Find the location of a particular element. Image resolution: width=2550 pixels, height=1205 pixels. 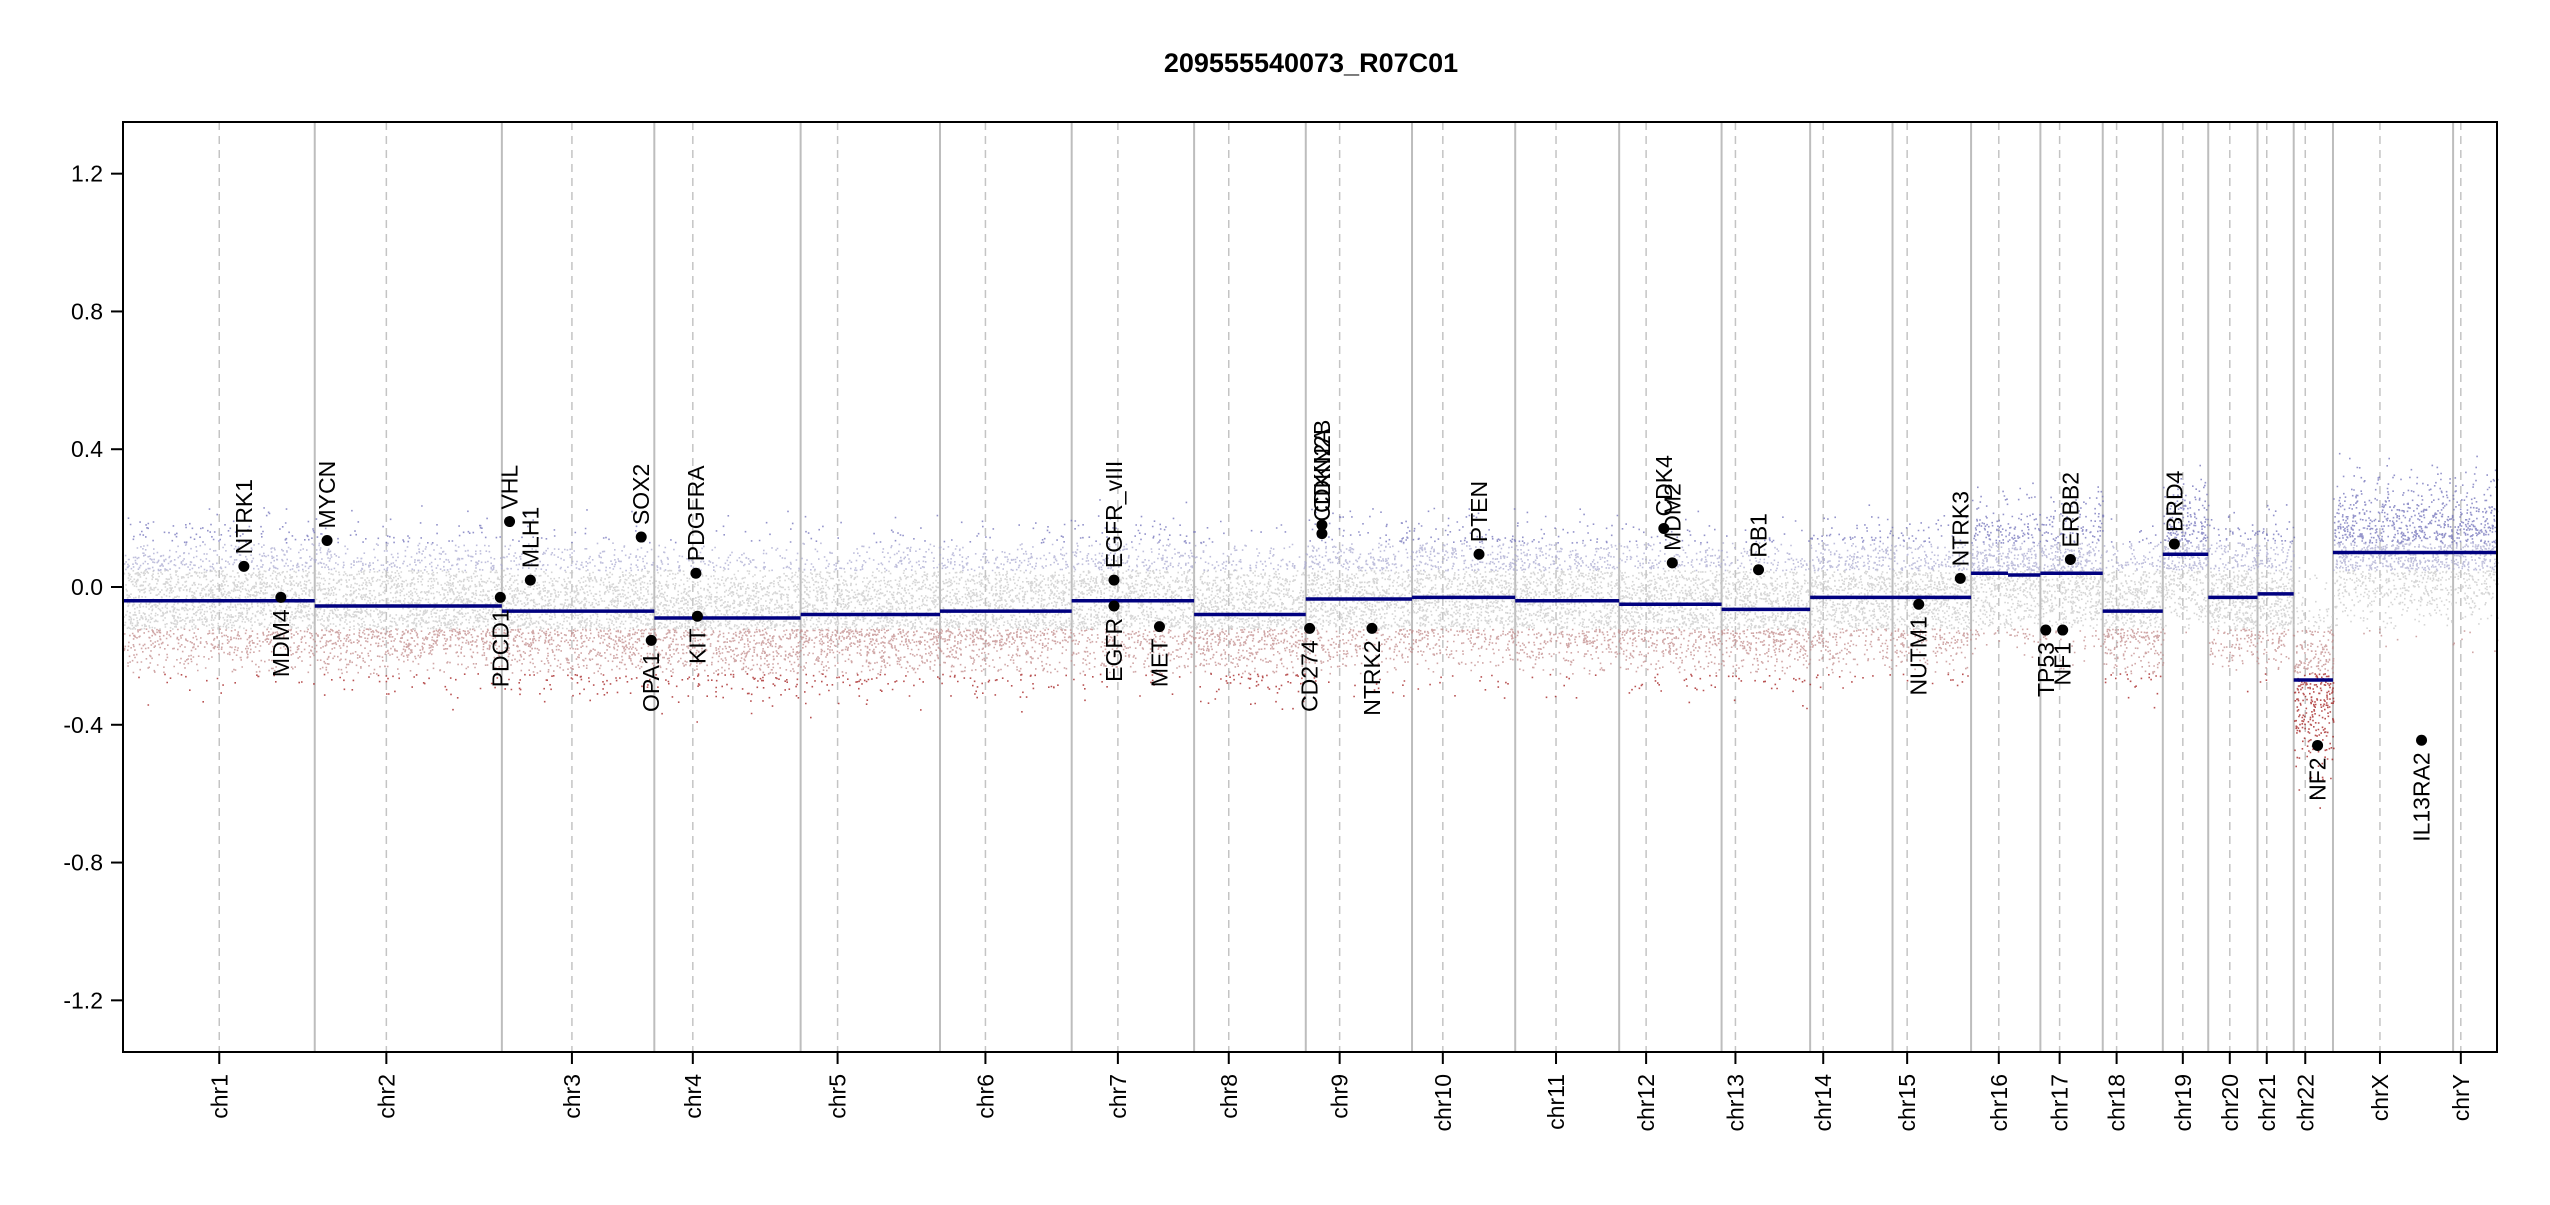

chromosome-label: chr17 is located at coordinates (2060, 1103).